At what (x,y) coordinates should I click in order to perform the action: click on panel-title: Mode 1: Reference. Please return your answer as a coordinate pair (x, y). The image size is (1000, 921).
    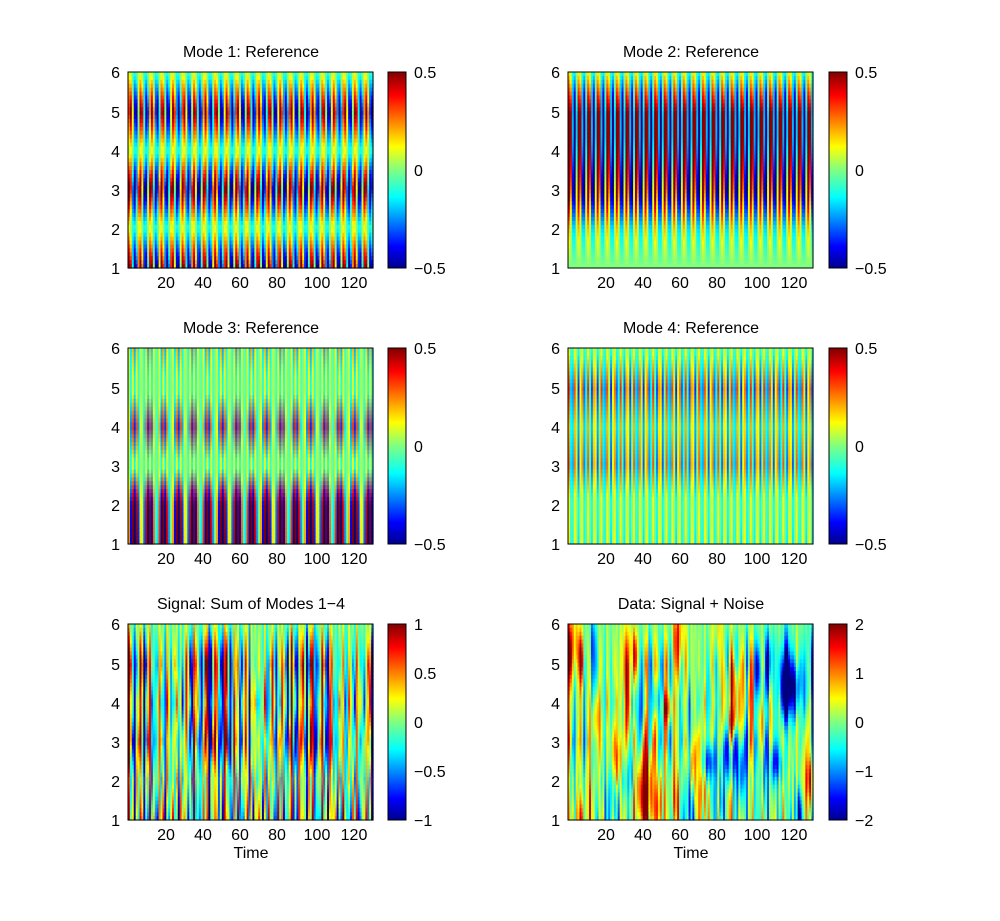
    Looking at the image, I should click on (251, 52).